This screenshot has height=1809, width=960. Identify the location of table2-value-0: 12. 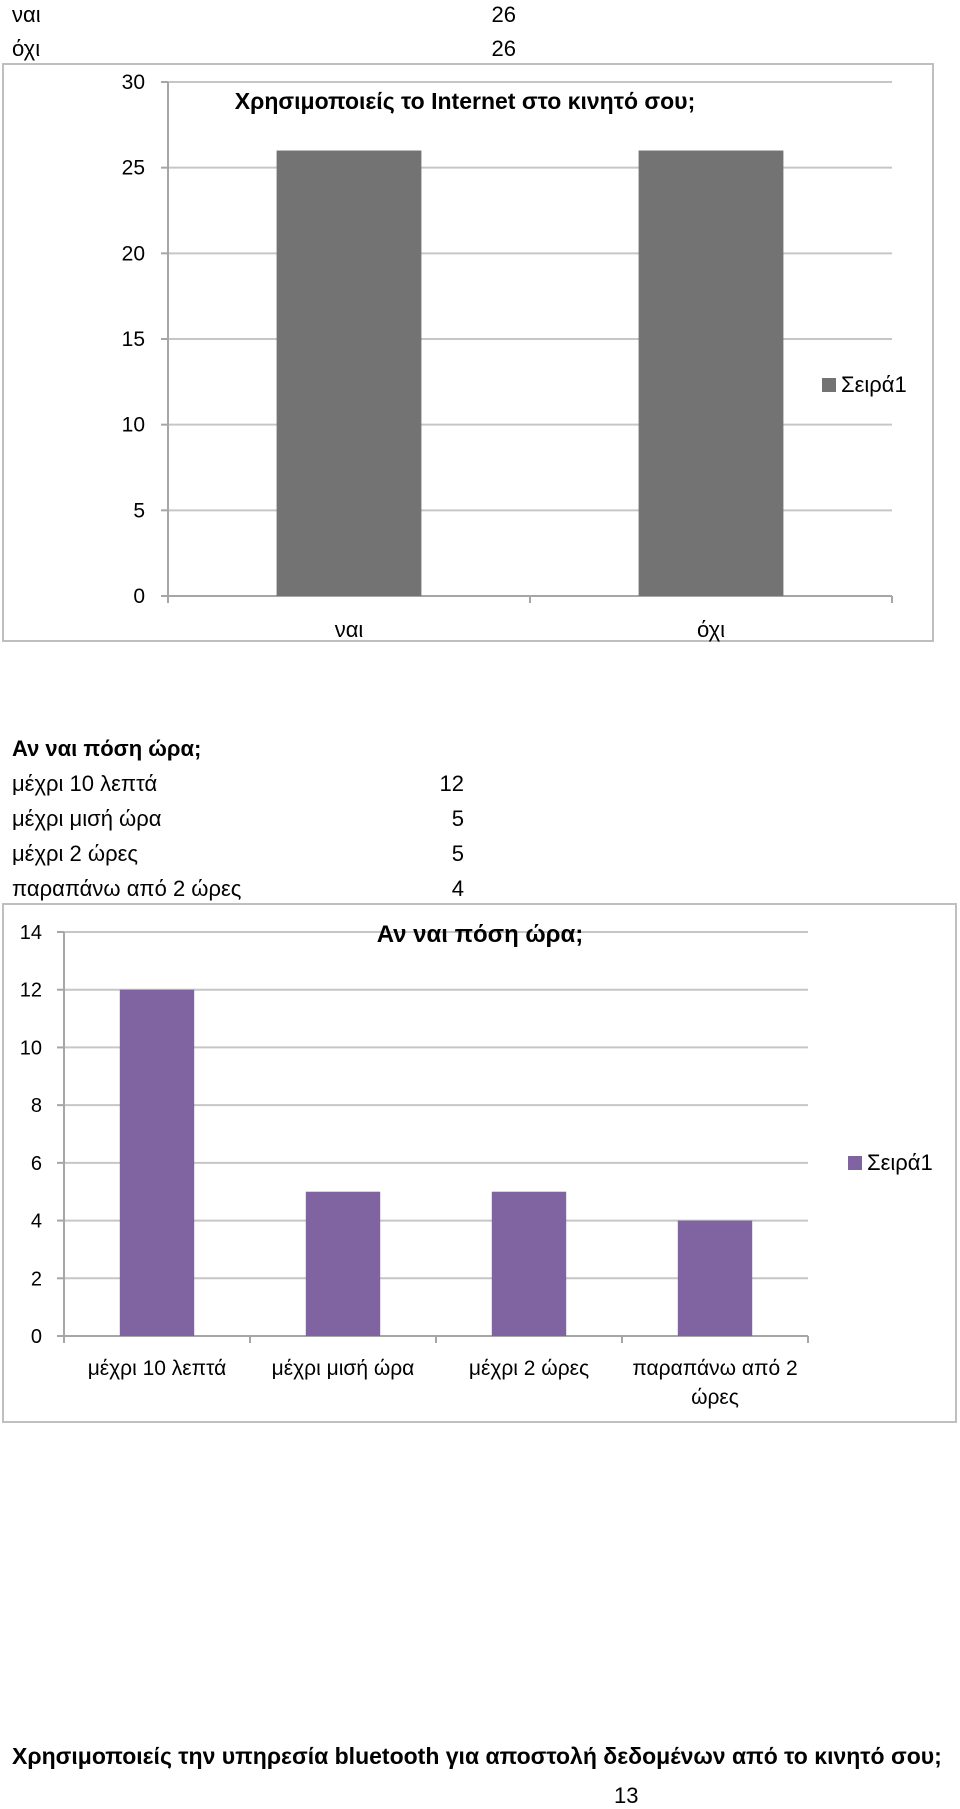
(451, 783).